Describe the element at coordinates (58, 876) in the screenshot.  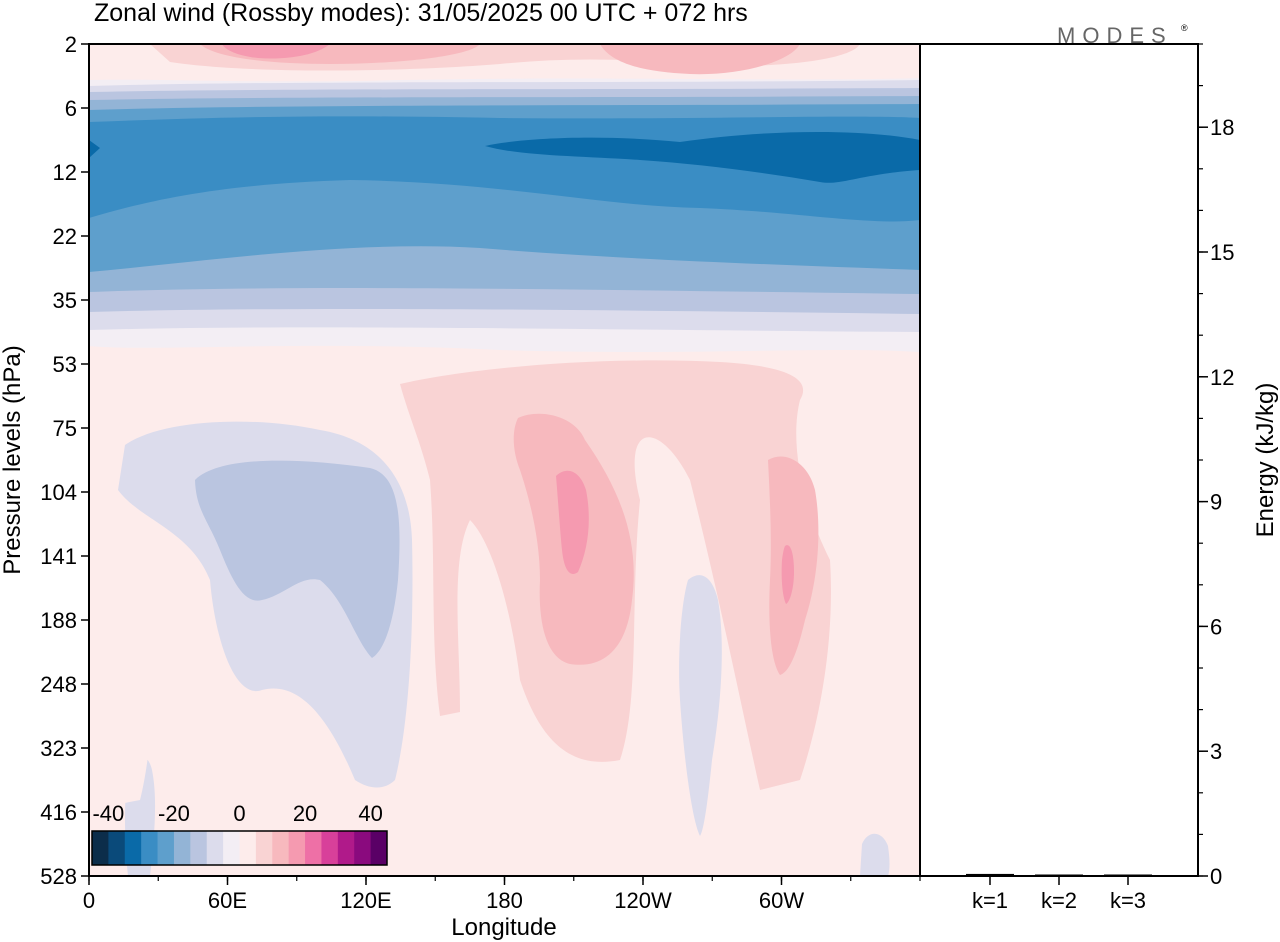
I see `y-tick-label: 528` at that location.